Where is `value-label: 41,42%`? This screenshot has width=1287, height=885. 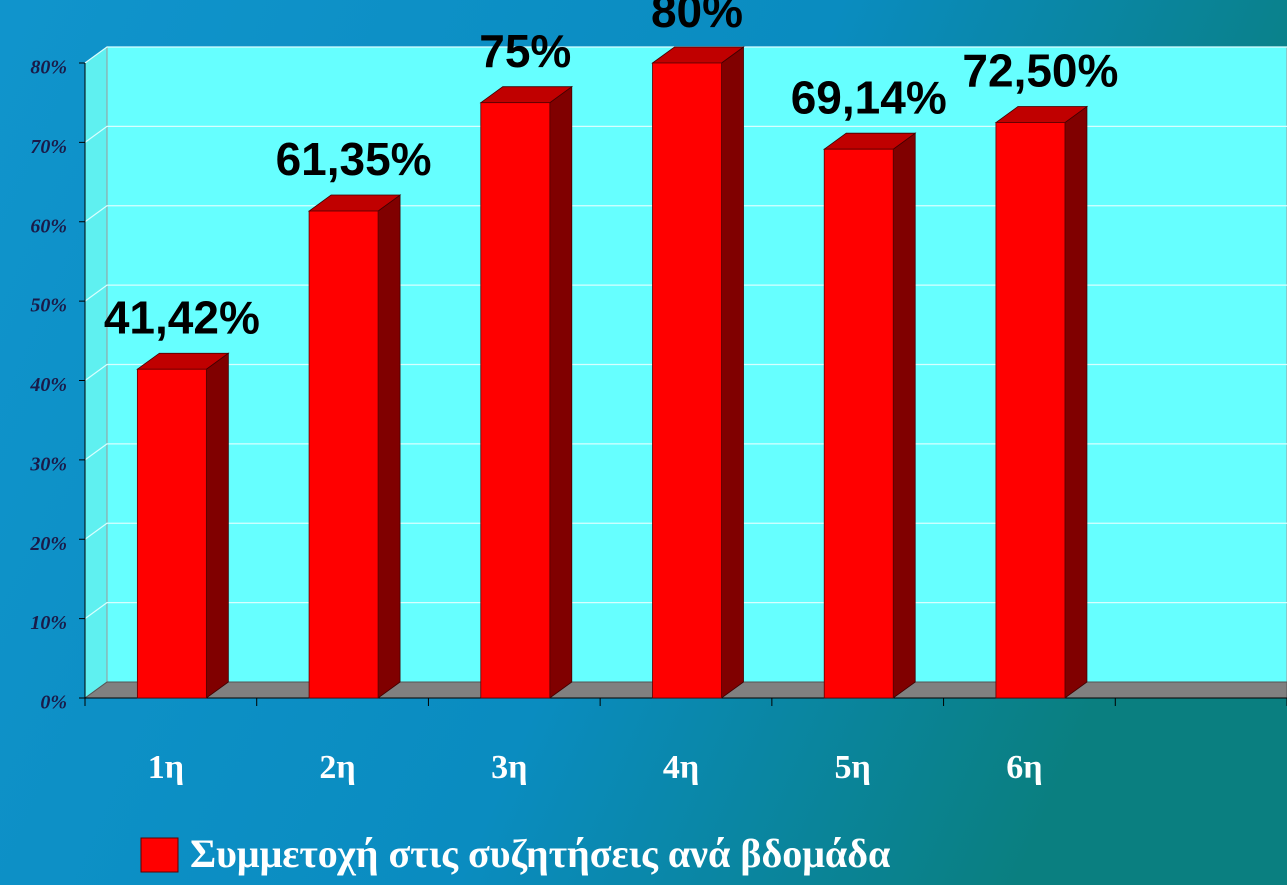
value-label: 41,42% is located at coordinates (182, 317).